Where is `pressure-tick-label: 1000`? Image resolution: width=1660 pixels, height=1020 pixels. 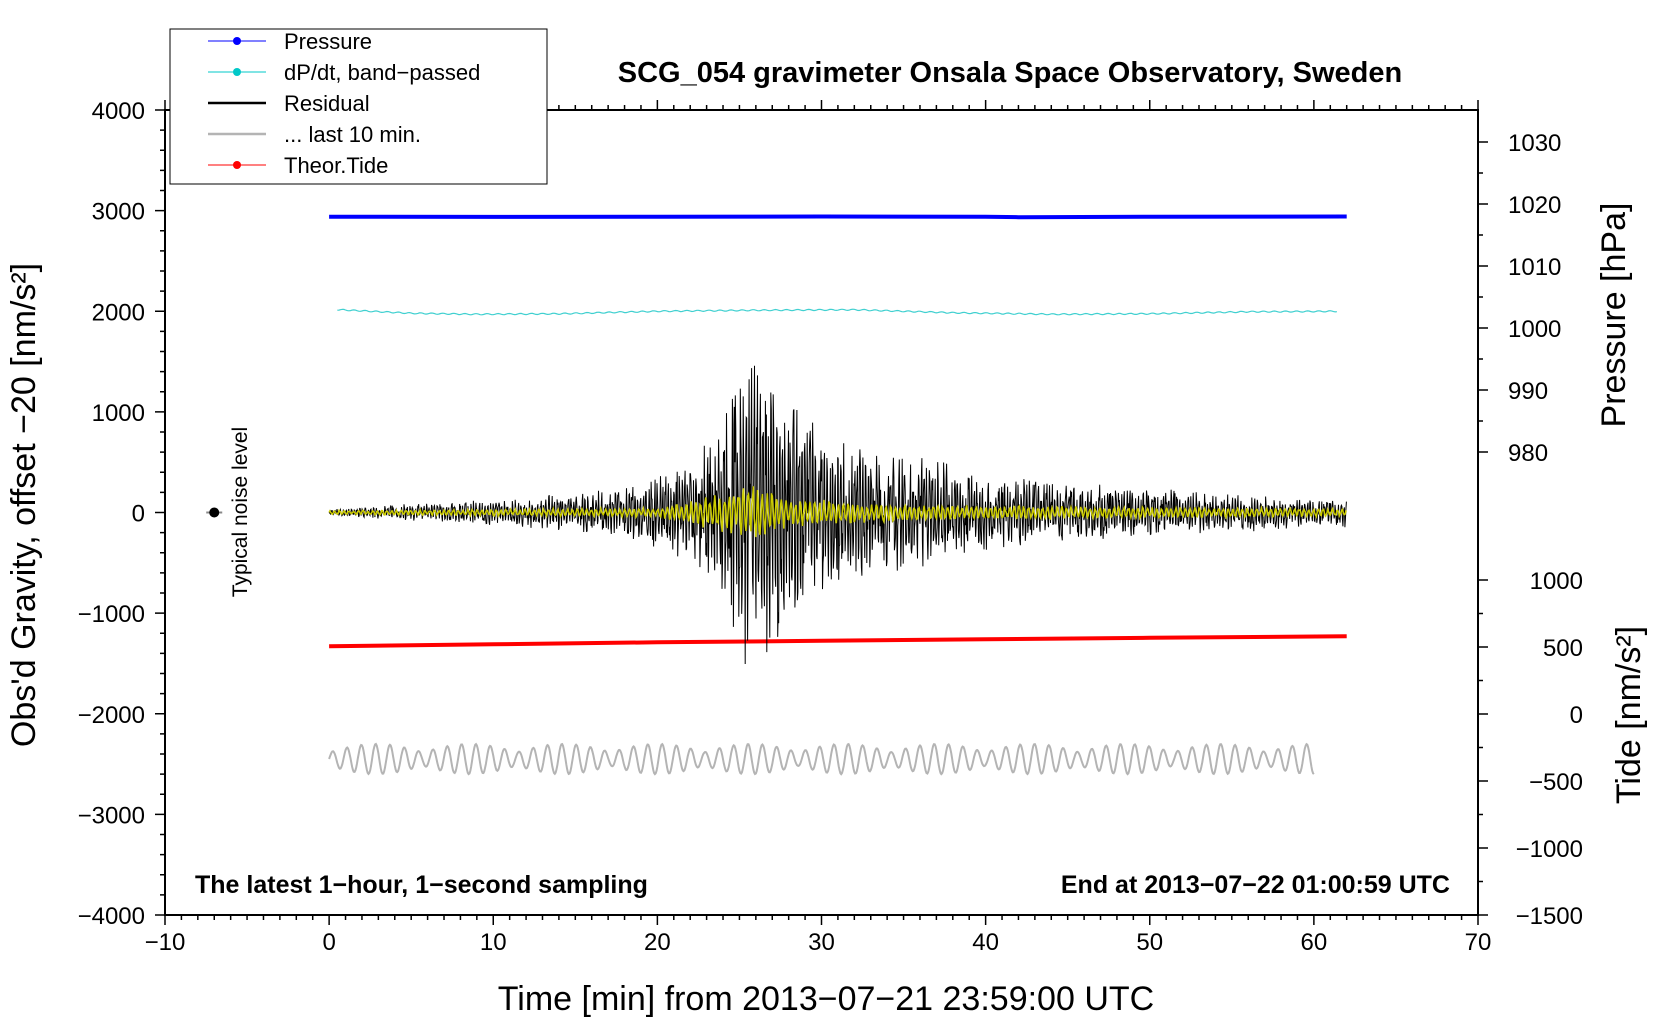
pressure-tick-label: 1000 is located at coordinates (1534, 329).